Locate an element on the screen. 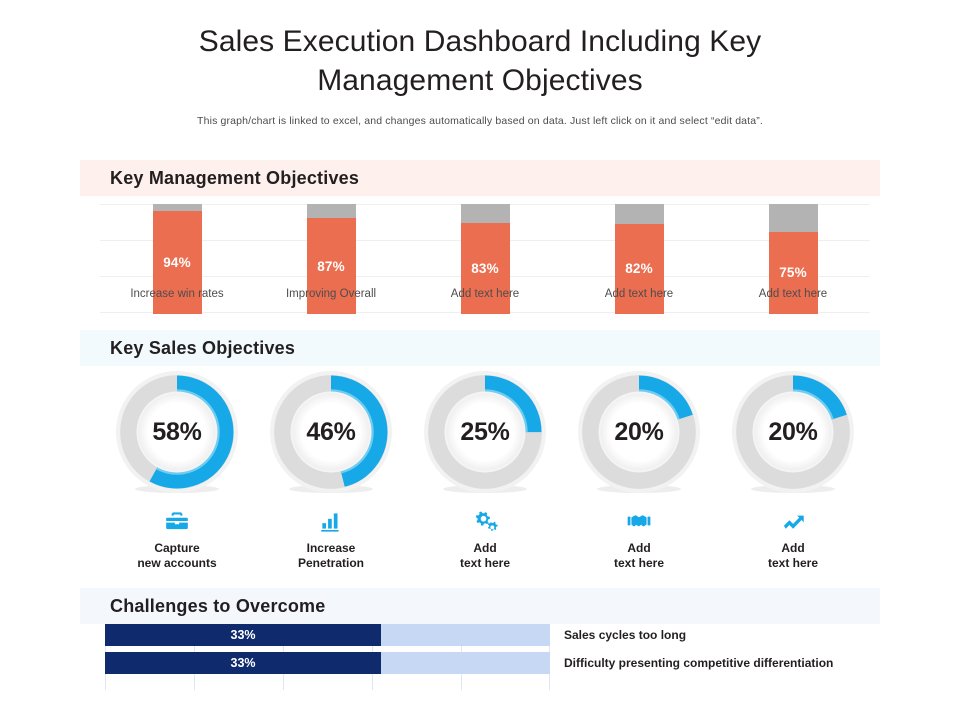  bar-value-segment: 82% is located at coordinates (639, 268).